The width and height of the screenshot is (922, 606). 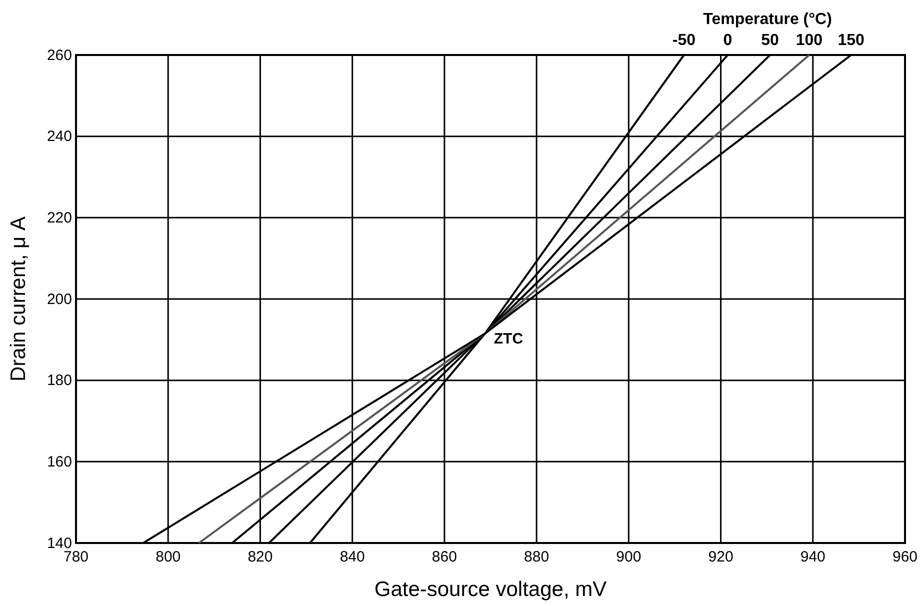 What do you see at coordinates (59, 217) in the screenshot?
I see `y-tick-label: 220` at bounding box center [59, 217].